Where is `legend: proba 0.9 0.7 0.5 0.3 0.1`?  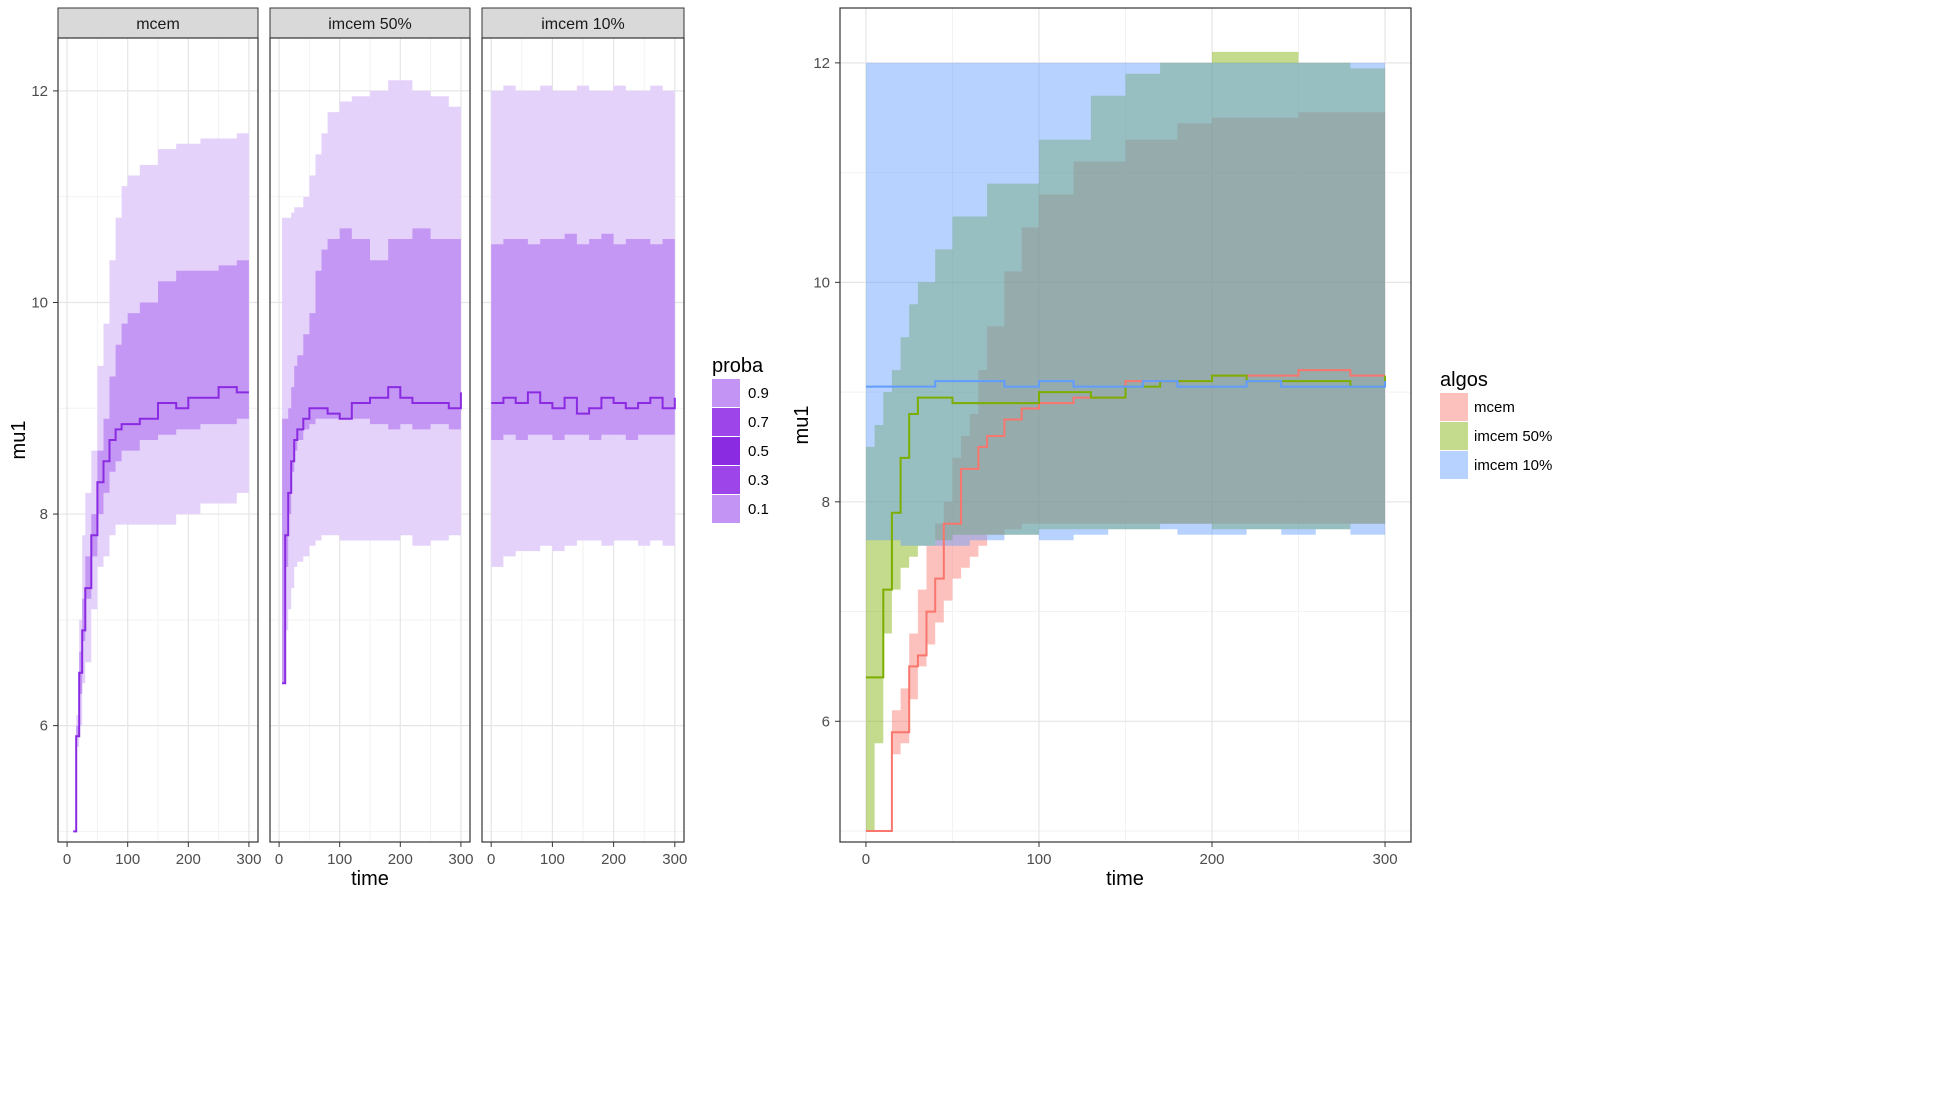
legend: proba 0.9 0.7 0.5 0.3 0.1 is located at coordinates (740, 439).